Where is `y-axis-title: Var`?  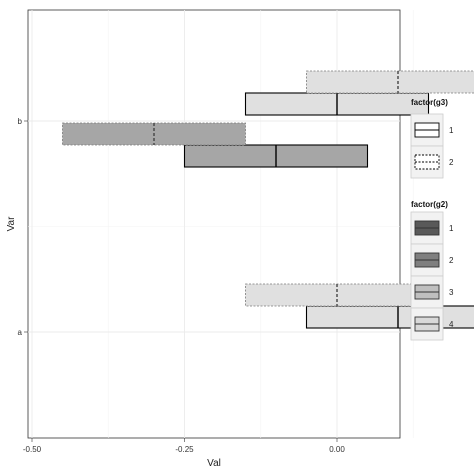 y-axis-title: Var is located at coordinates (11, 223).